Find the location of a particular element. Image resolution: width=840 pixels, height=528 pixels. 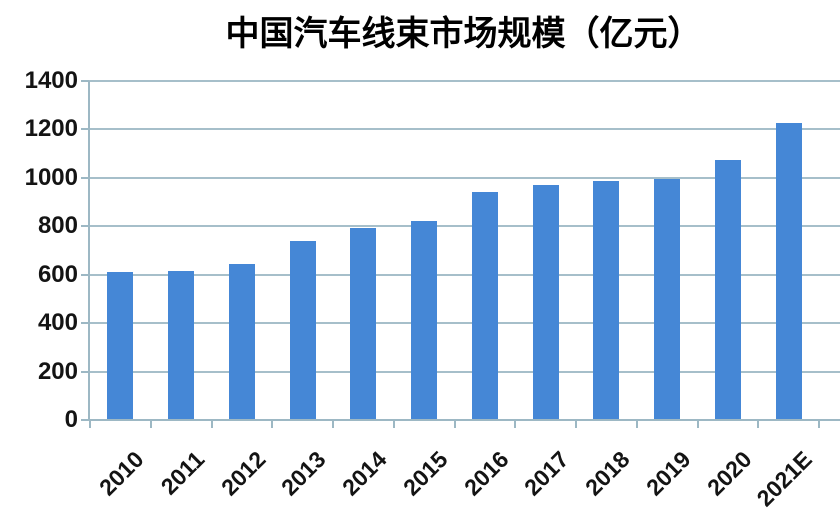

x-tick-label-2017: 2017 is located at coordinates (547, 473).